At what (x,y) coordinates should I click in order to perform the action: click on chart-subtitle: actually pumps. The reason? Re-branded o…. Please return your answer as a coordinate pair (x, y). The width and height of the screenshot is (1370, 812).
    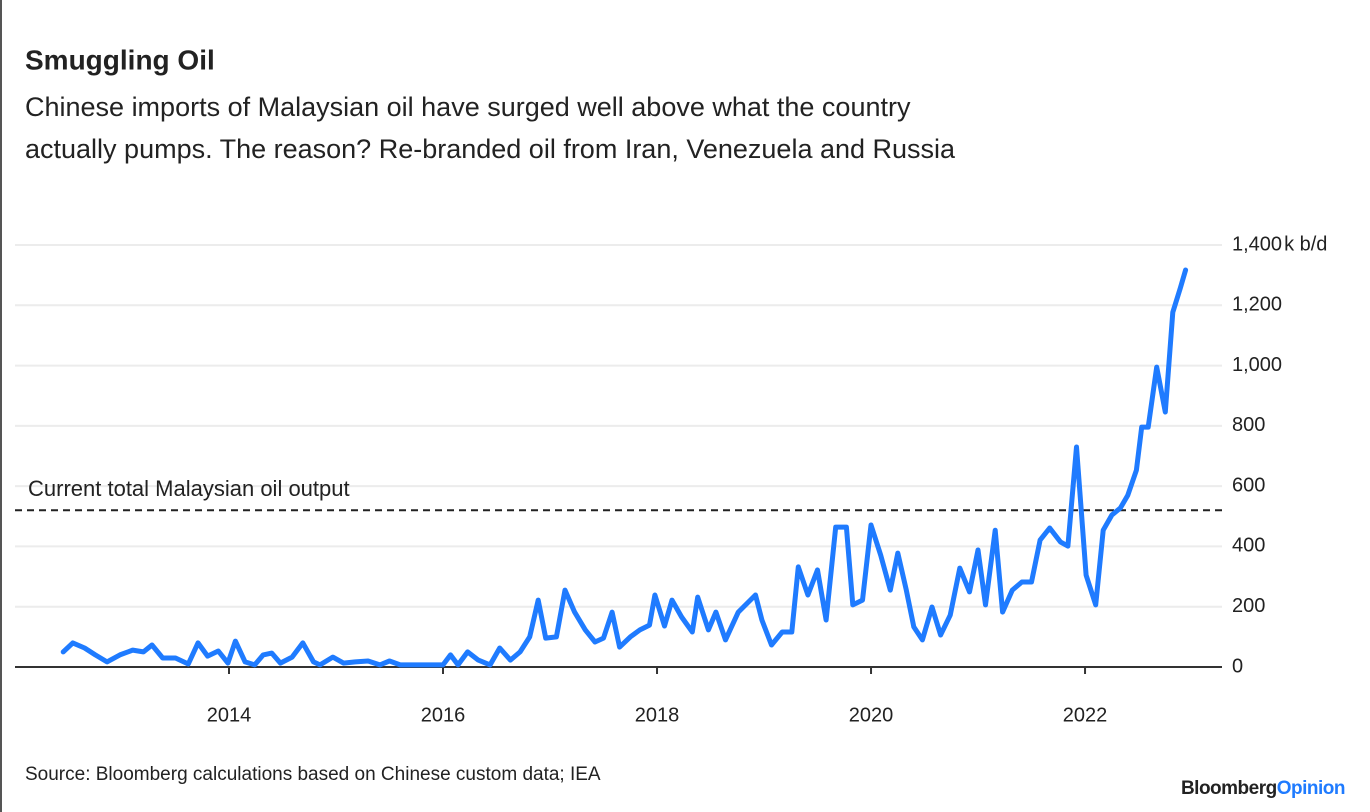
    Looking at the image, I should click on (490, 149).